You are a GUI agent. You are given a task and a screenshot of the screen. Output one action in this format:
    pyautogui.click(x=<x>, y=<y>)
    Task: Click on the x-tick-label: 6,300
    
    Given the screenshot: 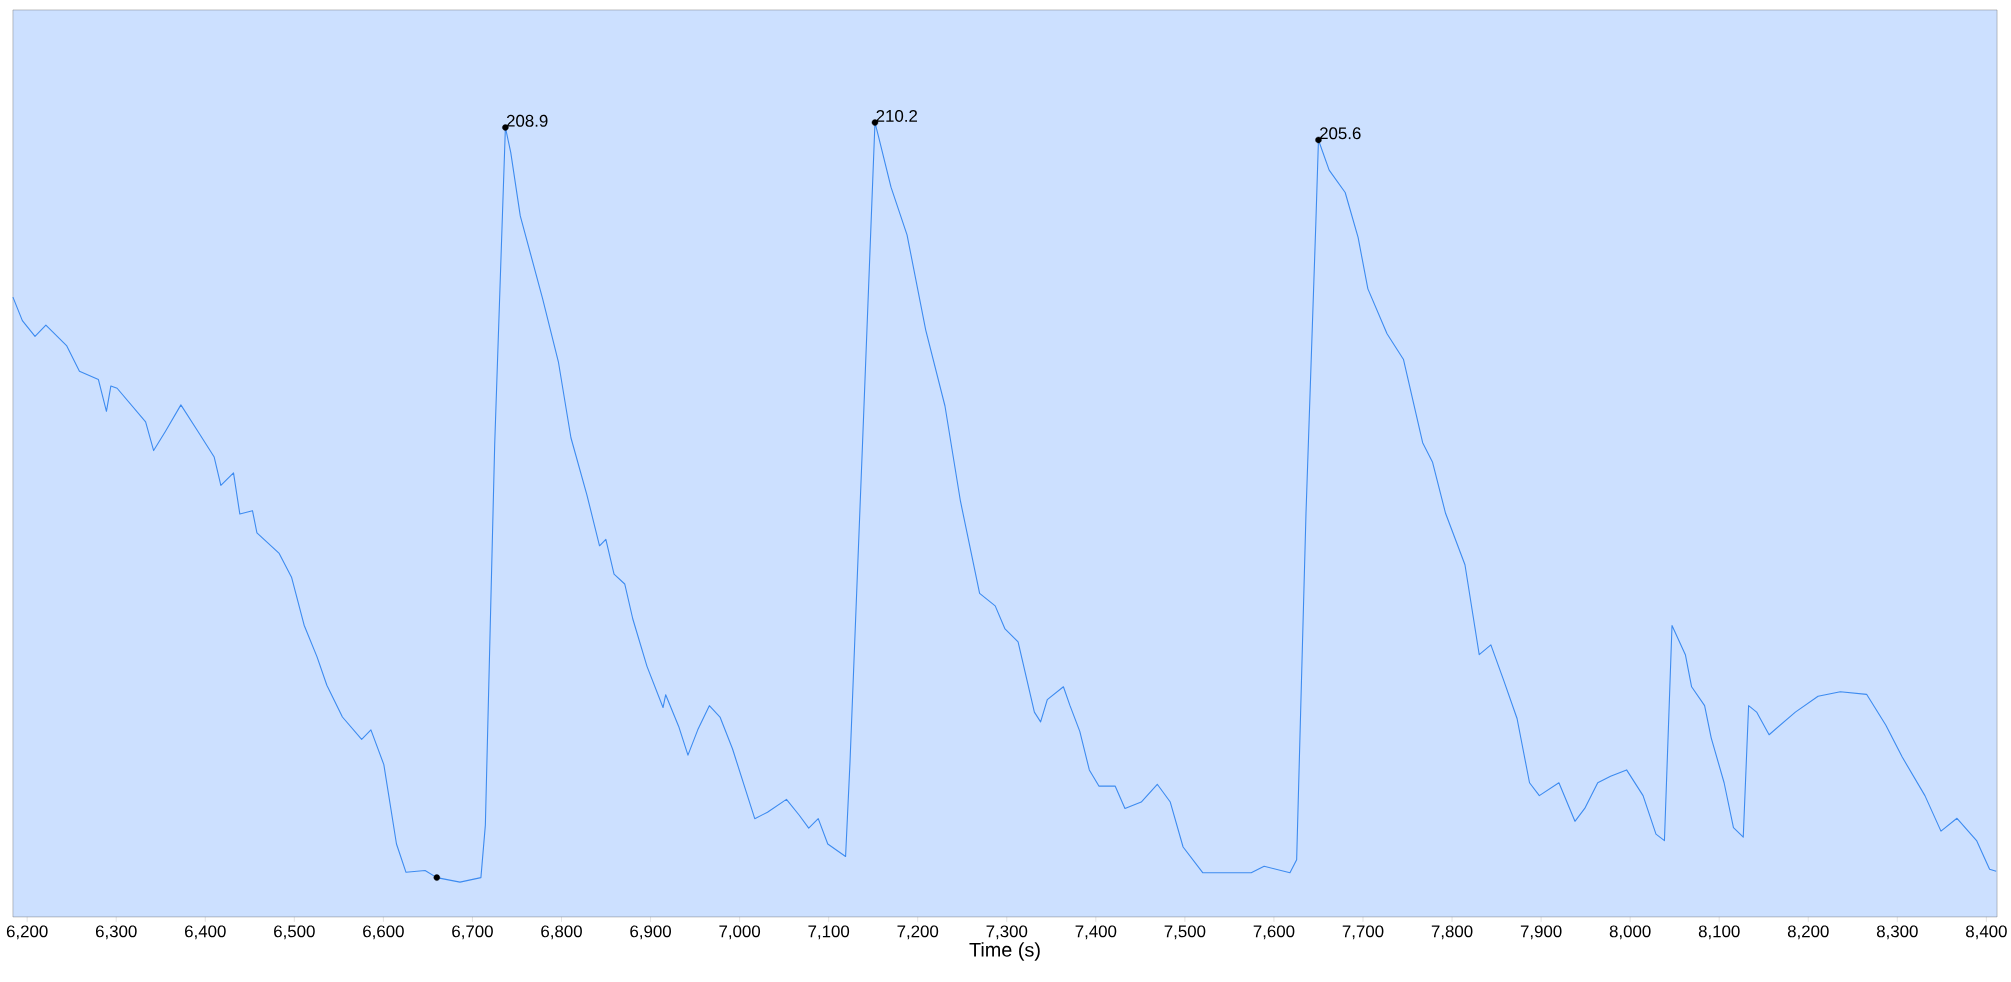 What is the action you would take?
    pyautogui.click(x=116, y=932)
    